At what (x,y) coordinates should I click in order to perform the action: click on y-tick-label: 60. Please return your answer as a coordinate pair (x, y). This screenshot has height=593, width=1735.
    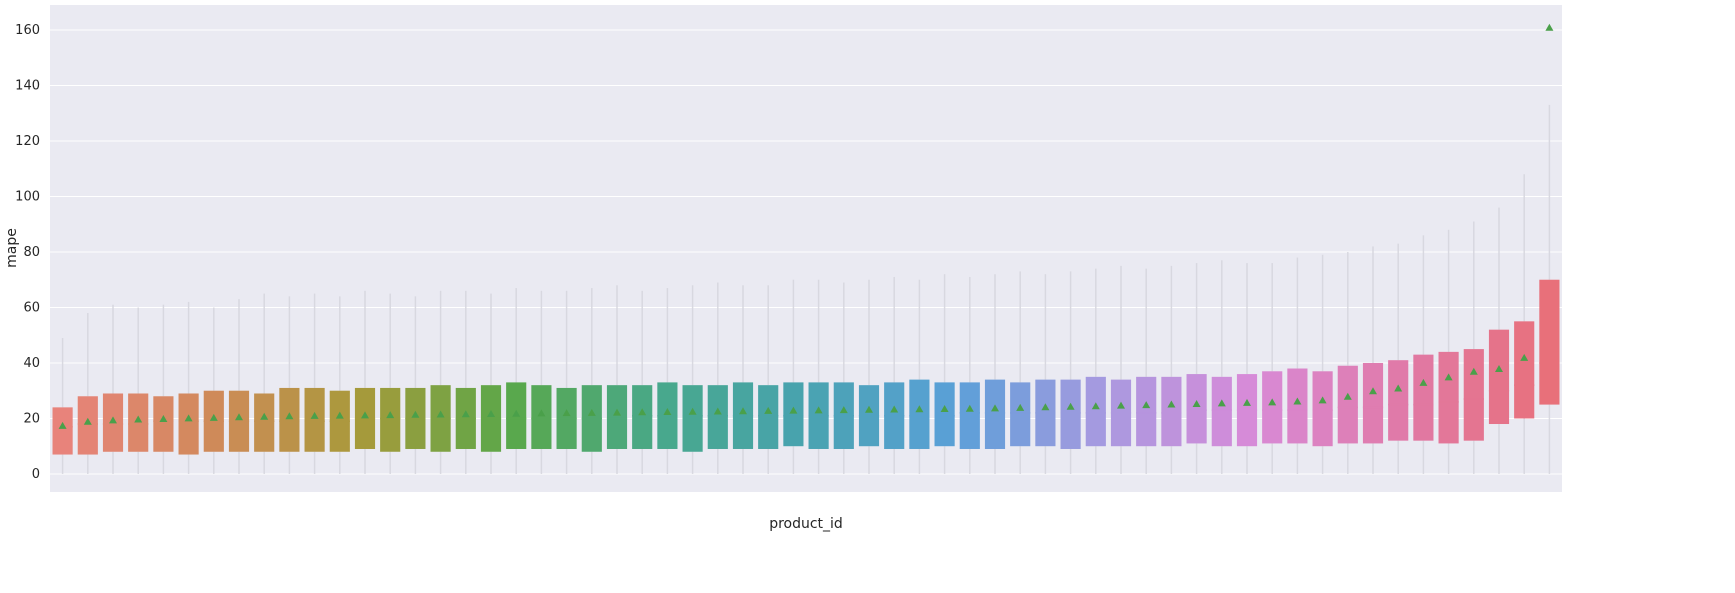
    Looking at the image, I should click on (31, 307).